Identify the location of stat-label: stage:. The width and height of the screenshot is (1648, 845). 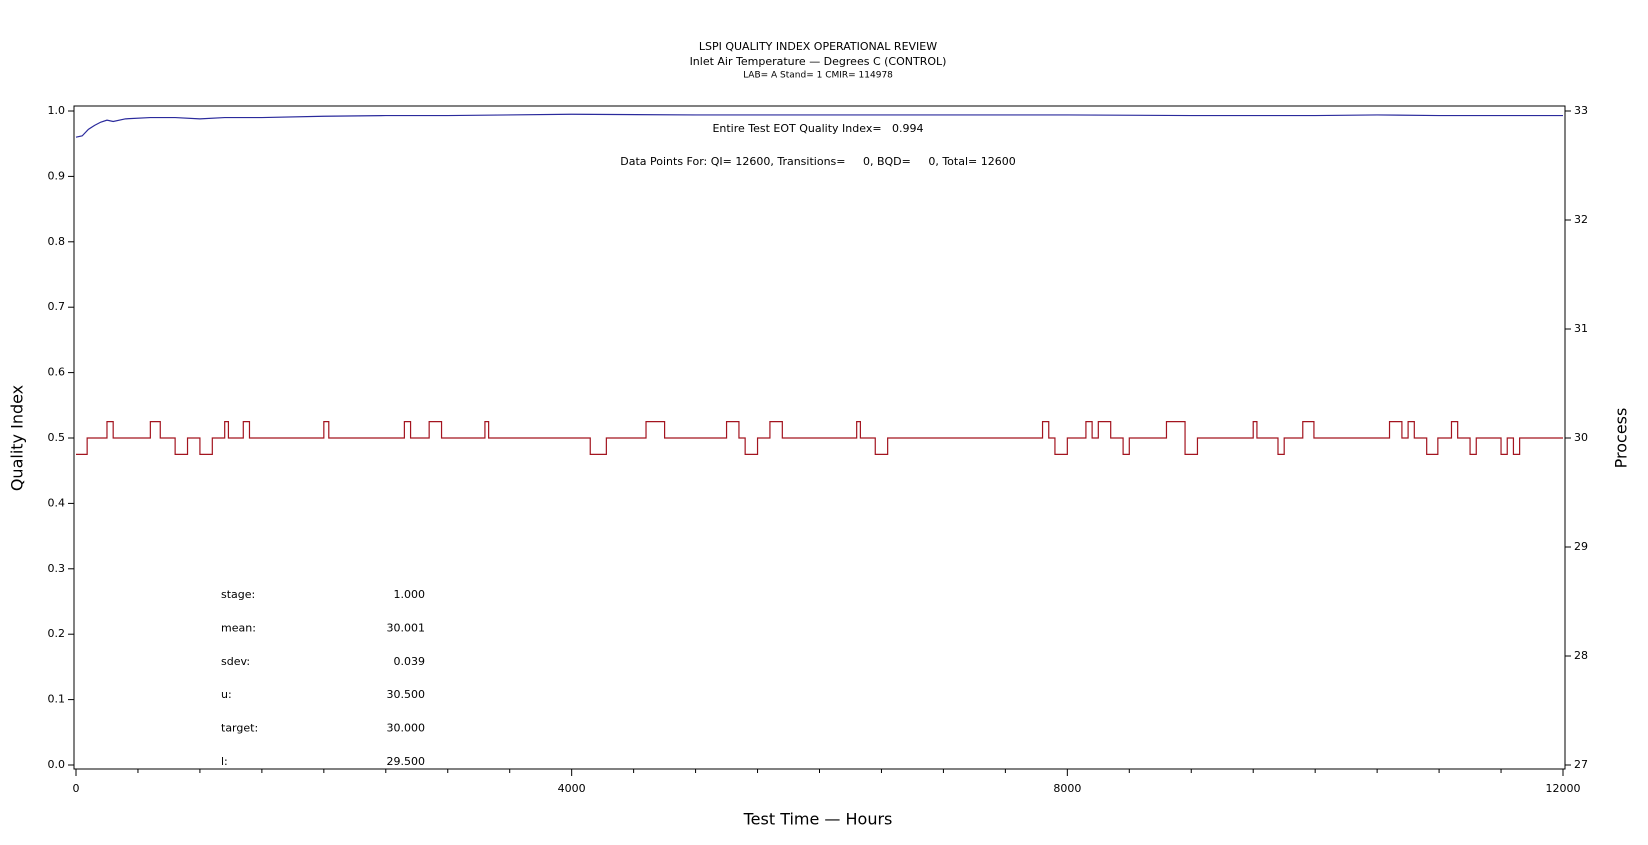
(238, 594).